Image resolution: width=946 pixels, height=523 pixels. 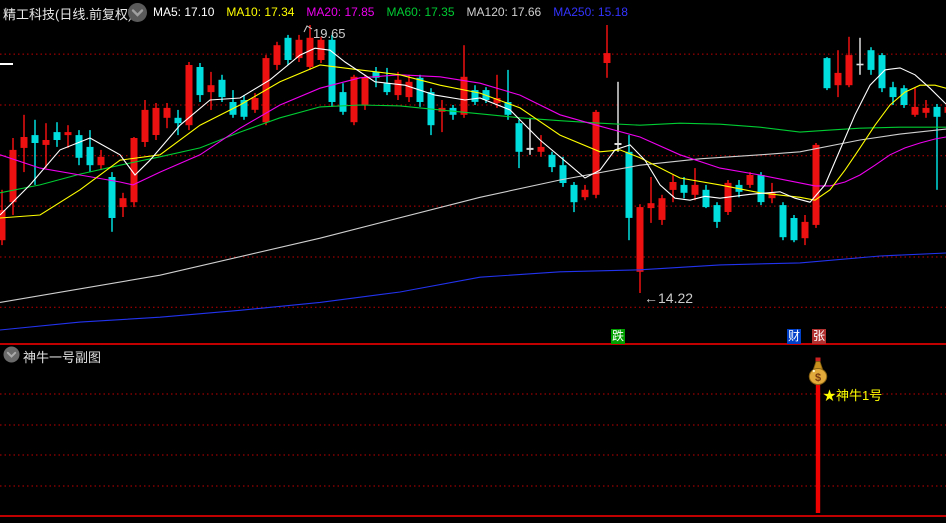 I want to click on money-bag-icon: $, so click(x=818, y=371).